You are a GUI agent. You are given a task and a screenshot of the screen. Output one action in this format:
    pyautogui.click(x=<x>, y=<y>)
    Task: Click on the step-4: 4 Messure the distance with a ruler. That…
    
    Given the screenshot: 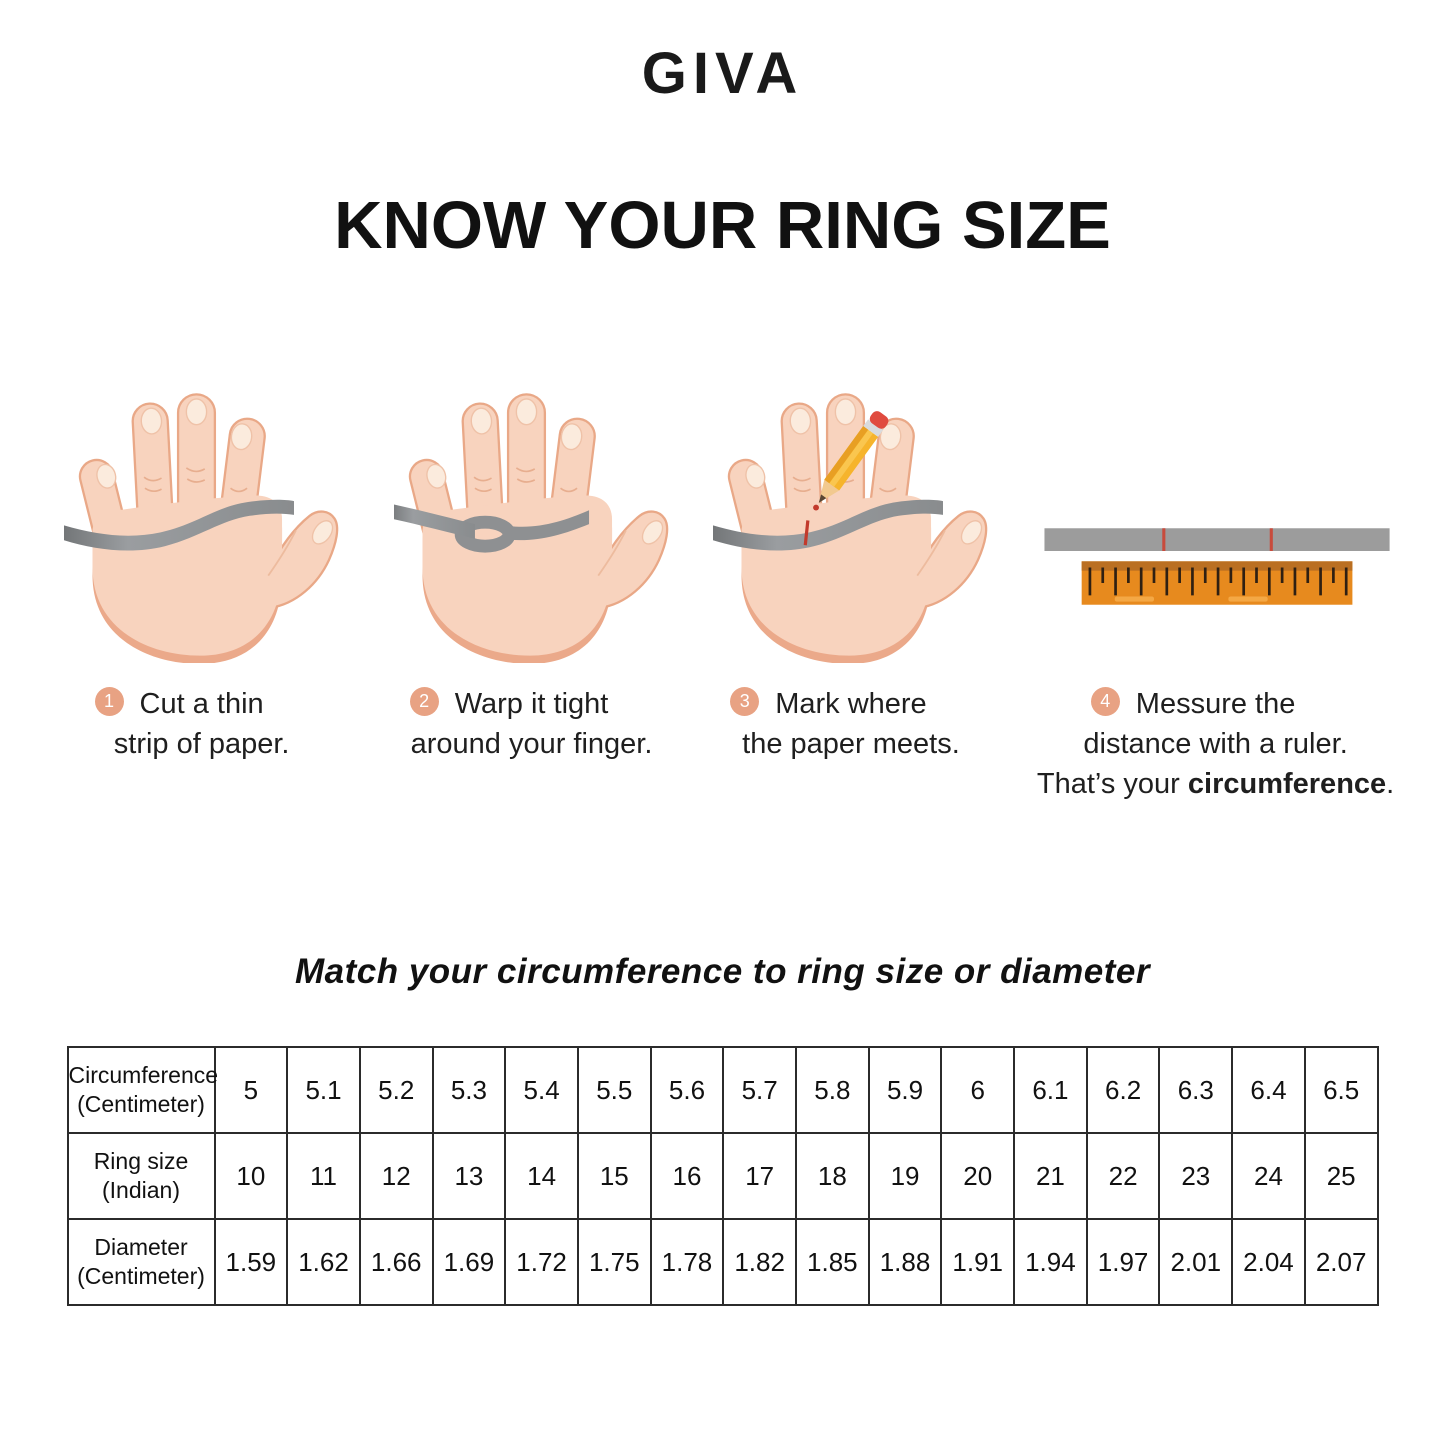 What is the action you would take?
    pyautogui.click(x=1215, y=590)
    